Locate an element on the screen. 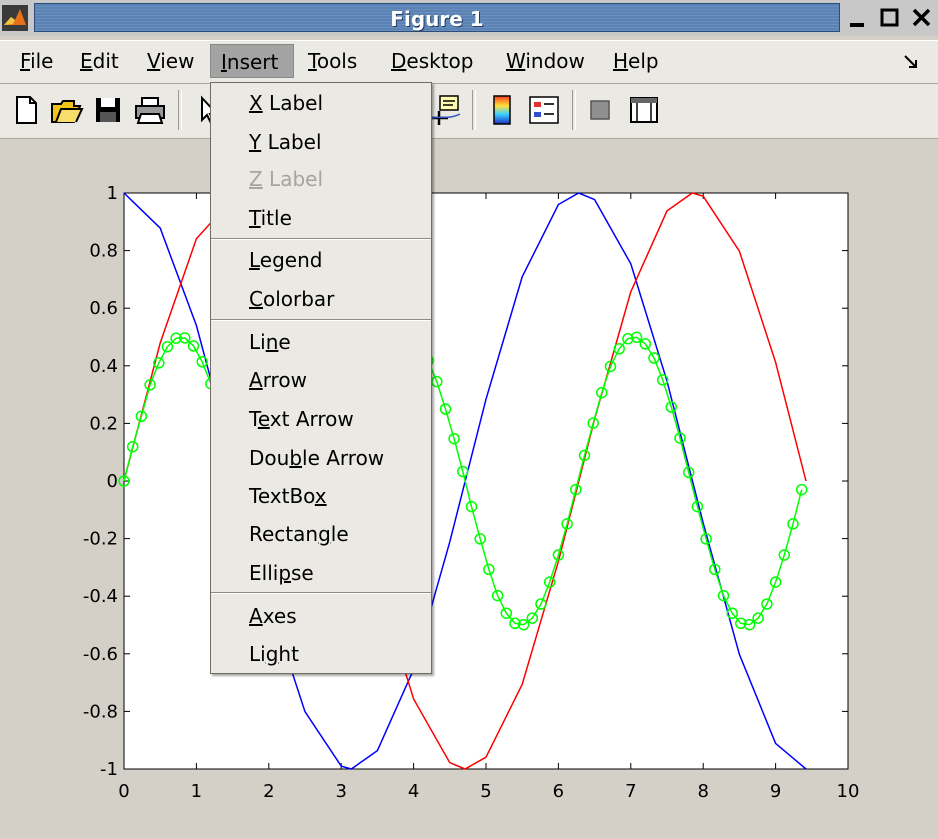 This screenshot has height=839, width=938. window-titlebar: Figure 1 is located at coordinates (469, 18).